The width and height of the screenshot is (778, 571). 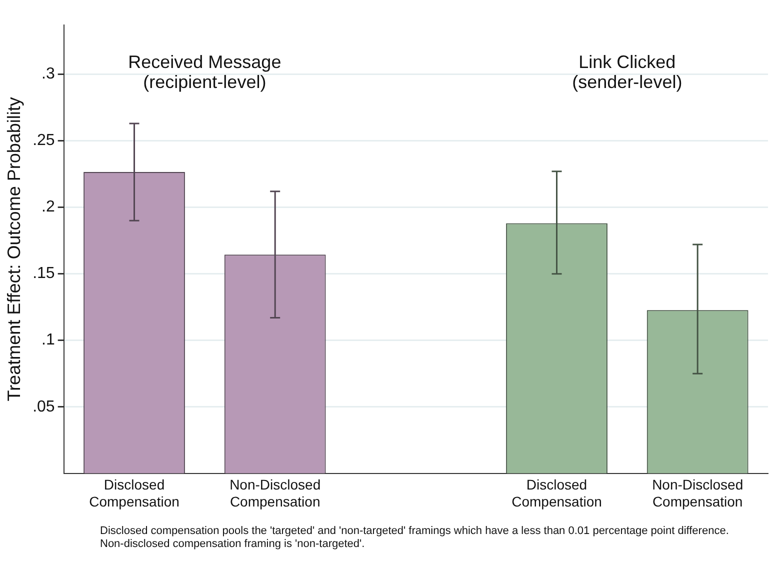 I want to click on y-tick-label: .05, so click(x=43, y=407).